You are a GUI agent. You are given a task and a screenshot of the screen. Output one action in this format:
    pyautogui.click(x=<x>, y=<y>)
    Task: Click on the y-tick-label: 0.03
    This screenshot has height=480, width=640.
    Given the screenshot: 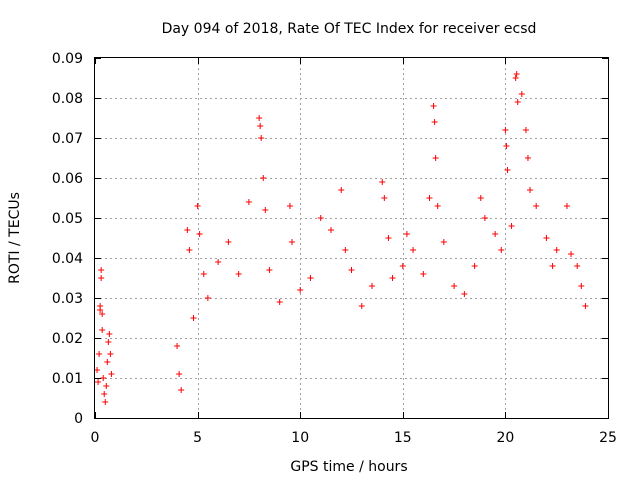 What is the action you would take?
    pyautogui.click(x=67, y=299)
    